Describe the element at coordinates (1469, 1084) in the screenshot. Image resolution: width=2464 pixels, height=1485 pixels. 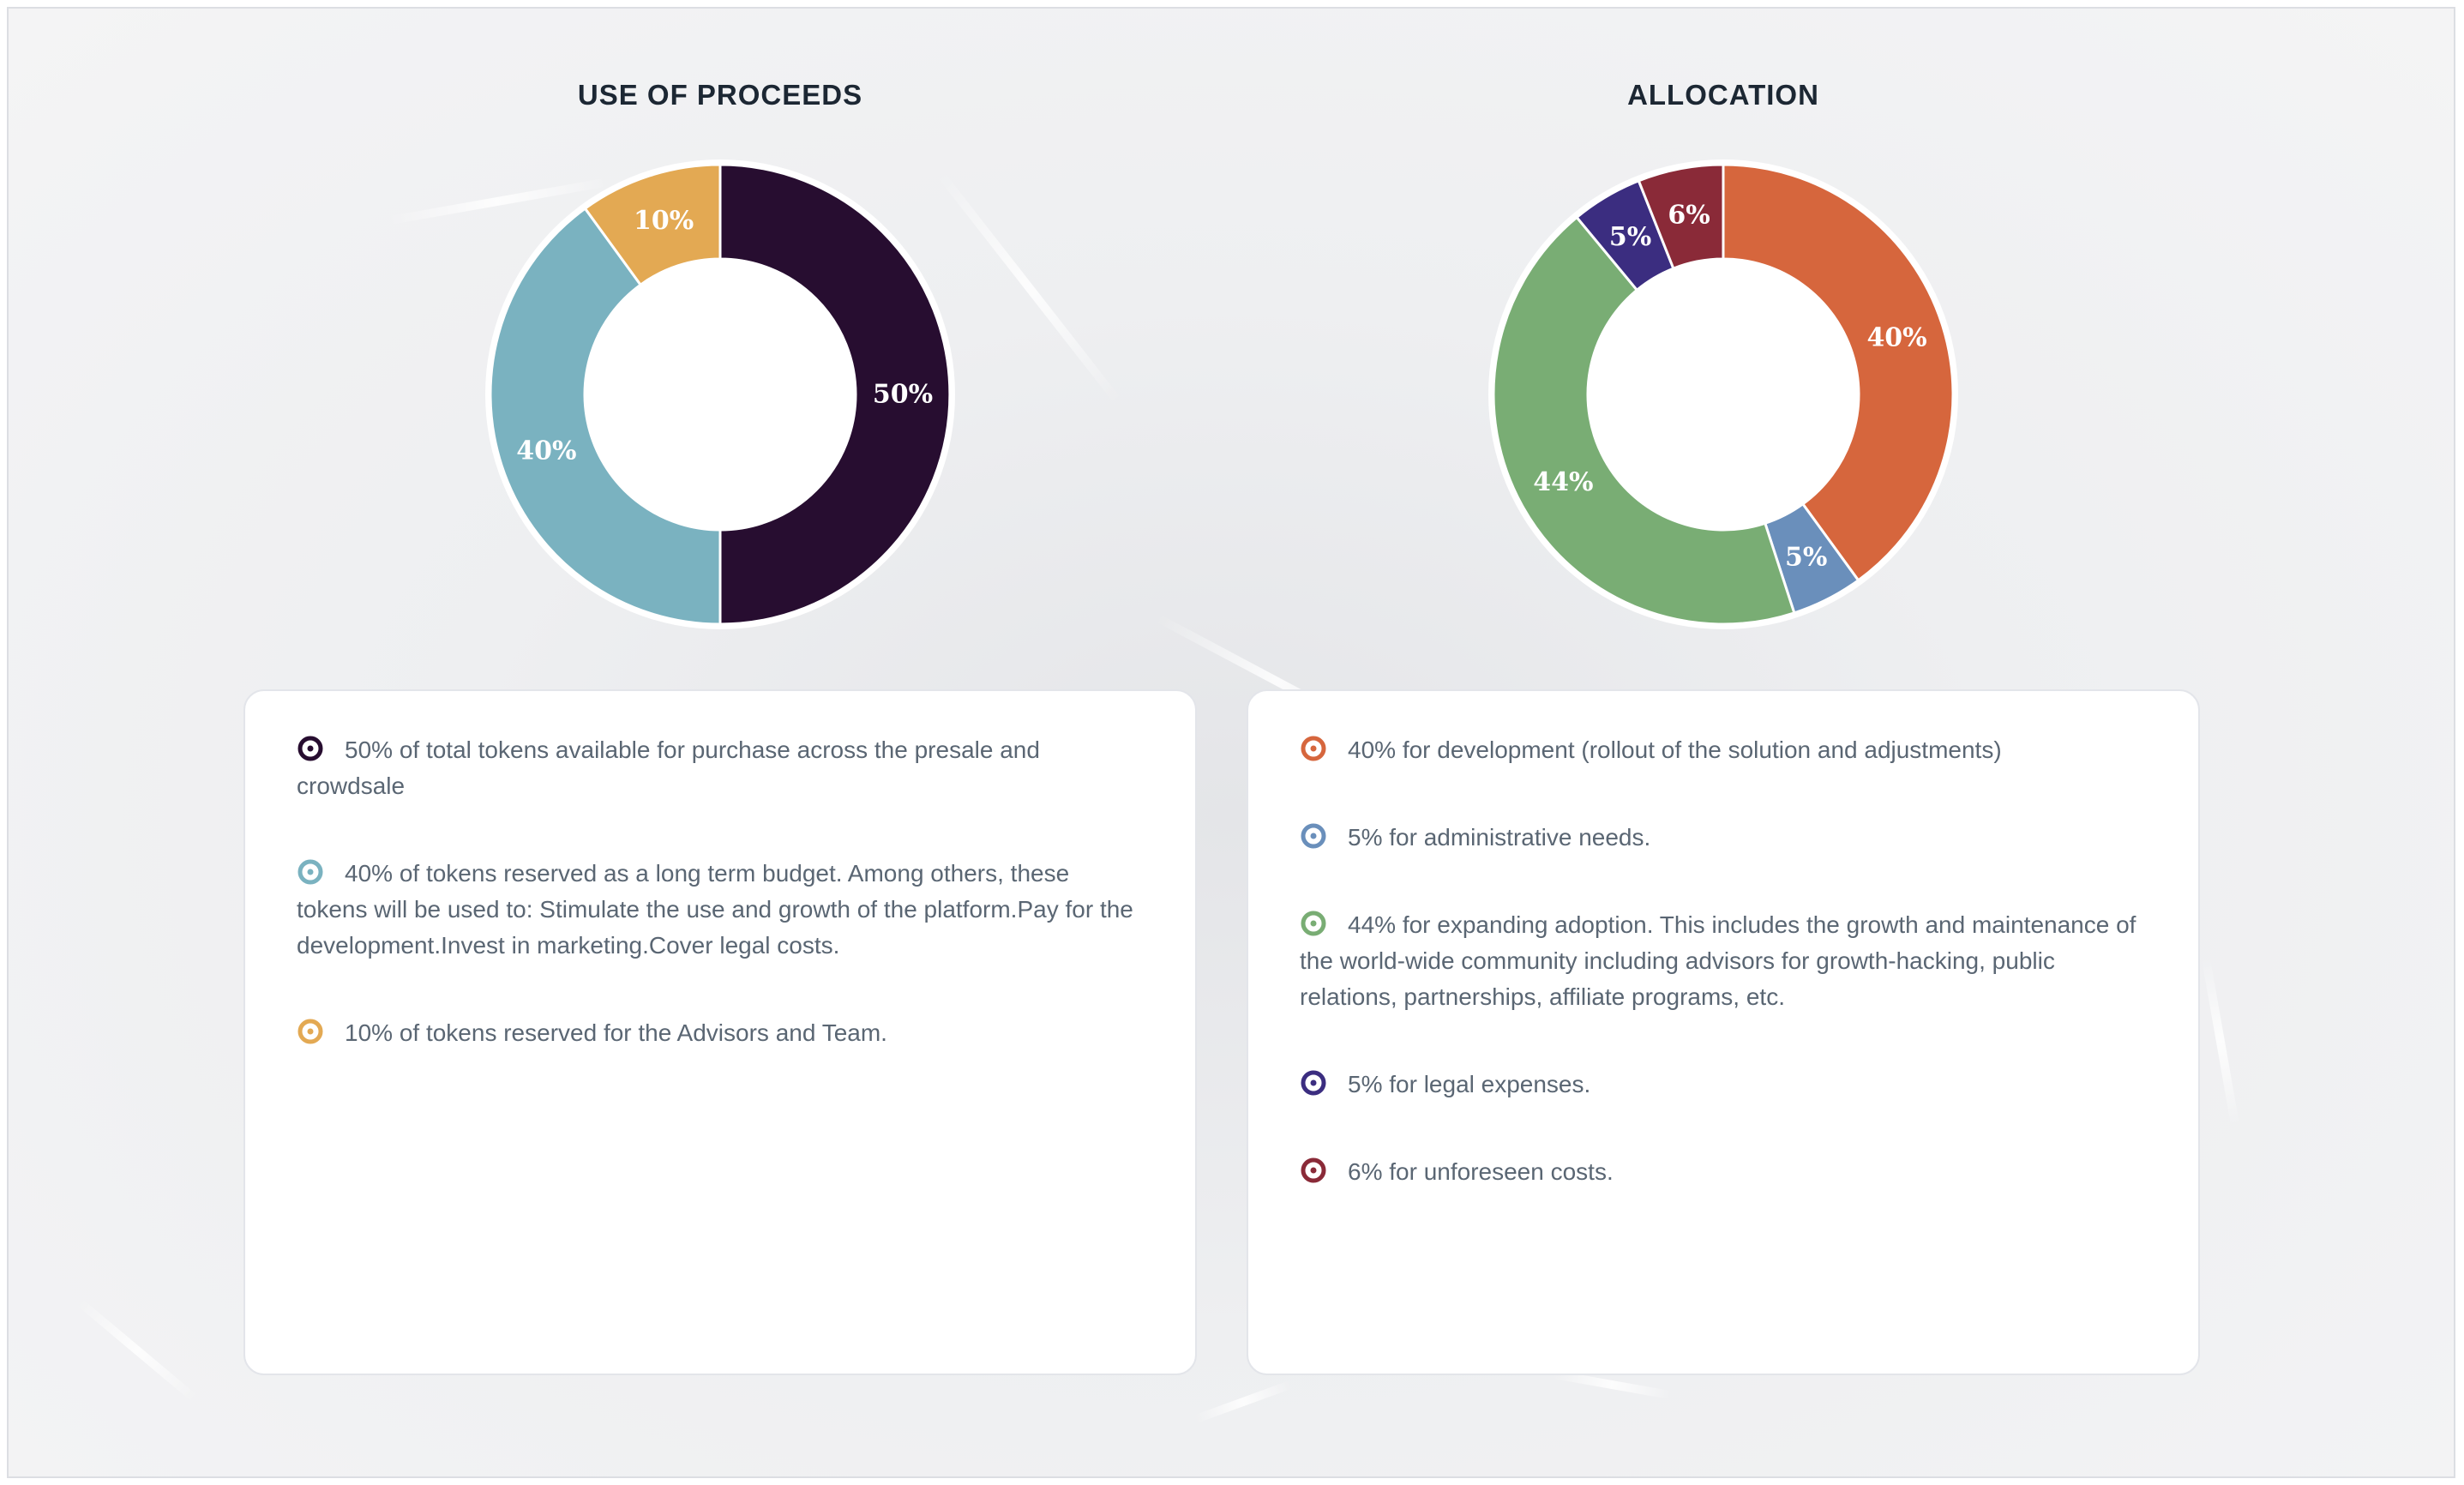
I see `legend-item-text: 5% for legal expenses.` at that location.